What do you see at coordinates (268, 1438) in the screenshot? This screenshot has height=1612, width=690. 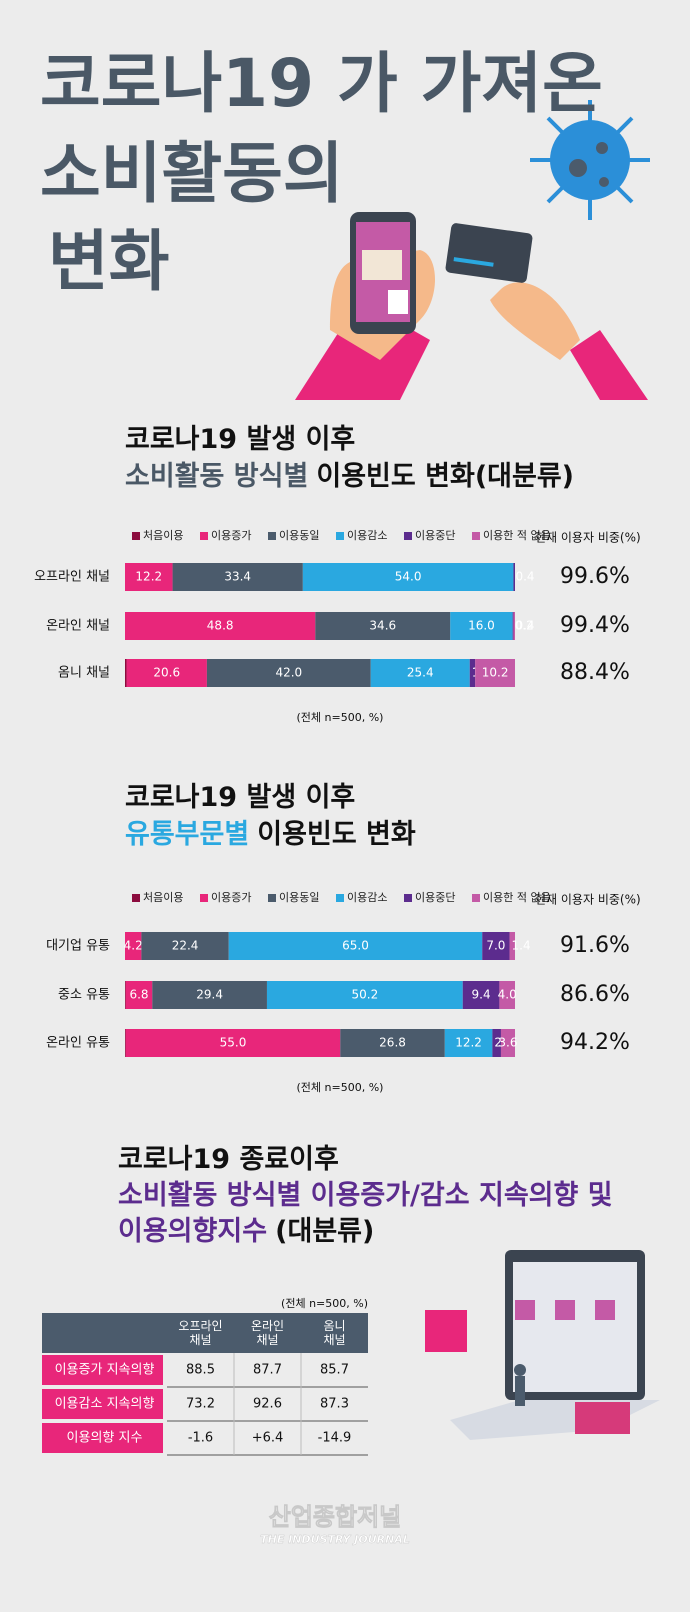 I see `table-cell: +6.4` at bounding box center [268, 1438].